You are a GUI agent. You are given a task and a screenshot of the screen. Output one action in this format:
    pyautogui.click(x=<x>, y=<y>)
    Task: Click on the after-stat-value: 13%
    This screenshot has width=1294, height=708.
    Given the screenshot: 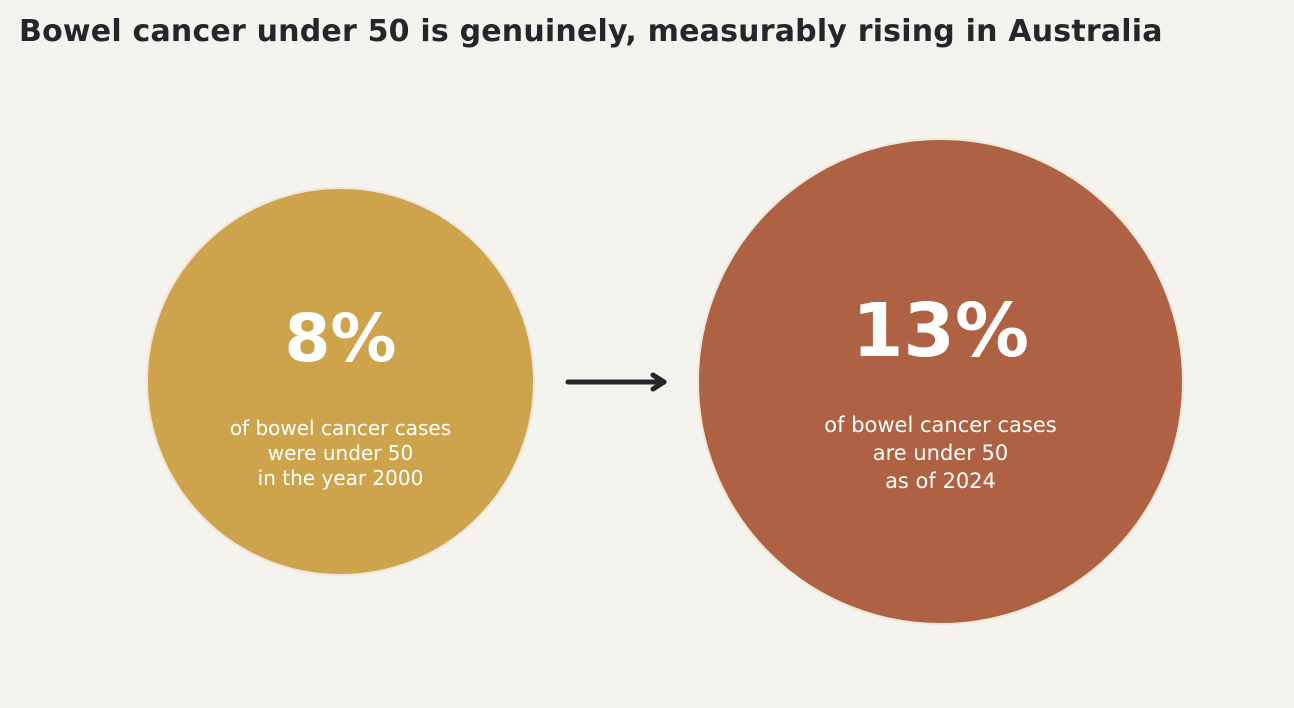 What is the action you would take?
    pyautogui.click(x=940, y=331)
    